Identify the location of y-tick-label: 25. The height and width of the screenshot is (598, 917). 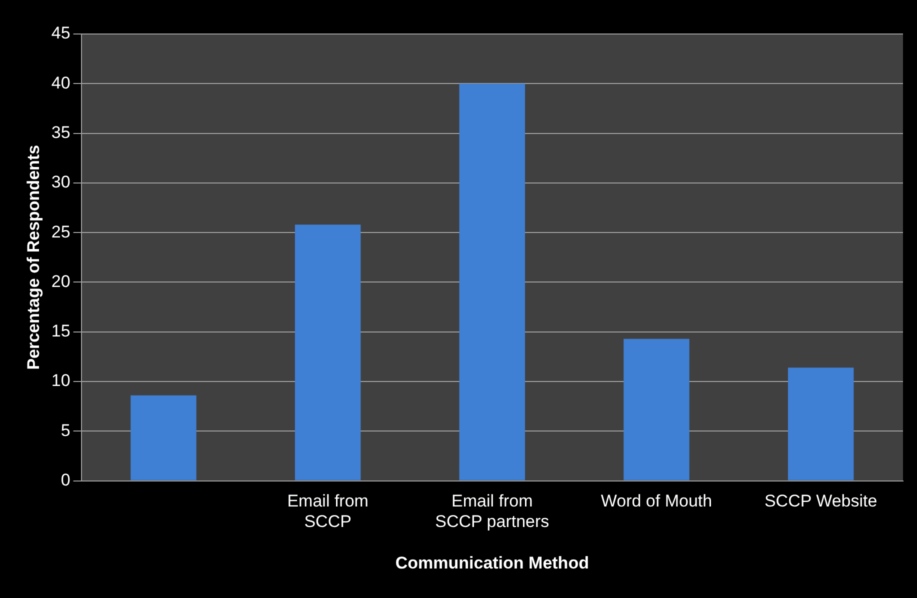
(60, 232).